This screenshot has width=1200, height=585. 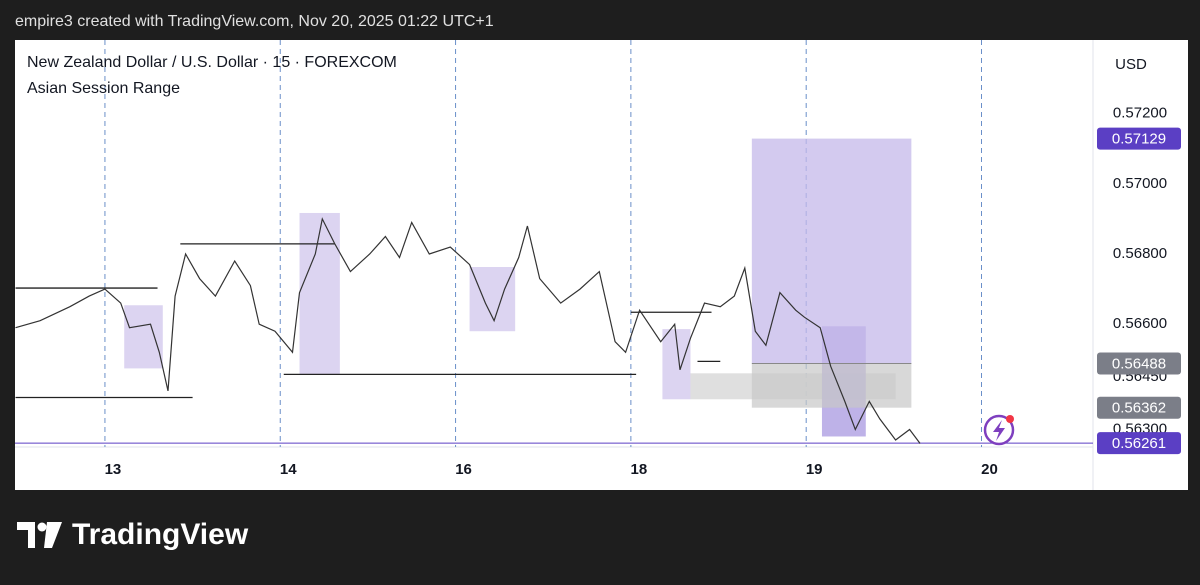 I want to click on alert-icon, so click(x=999, y=430).